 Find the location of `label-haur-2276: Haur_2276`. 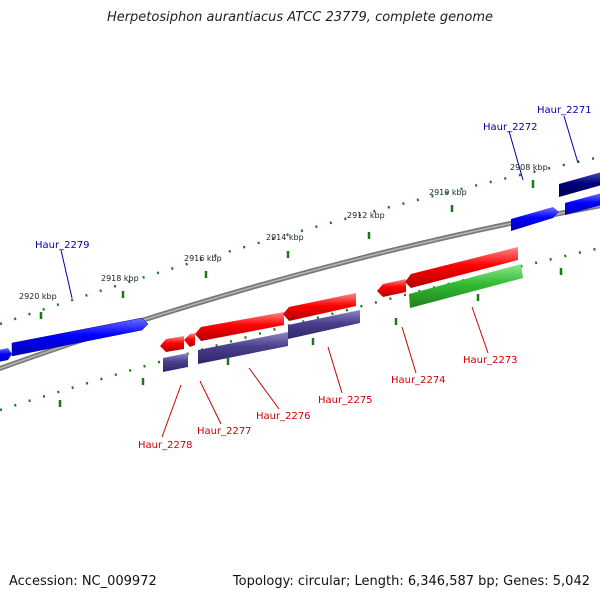

label-haur-2276: Haur_2276 is located at coordinates (283, 416).